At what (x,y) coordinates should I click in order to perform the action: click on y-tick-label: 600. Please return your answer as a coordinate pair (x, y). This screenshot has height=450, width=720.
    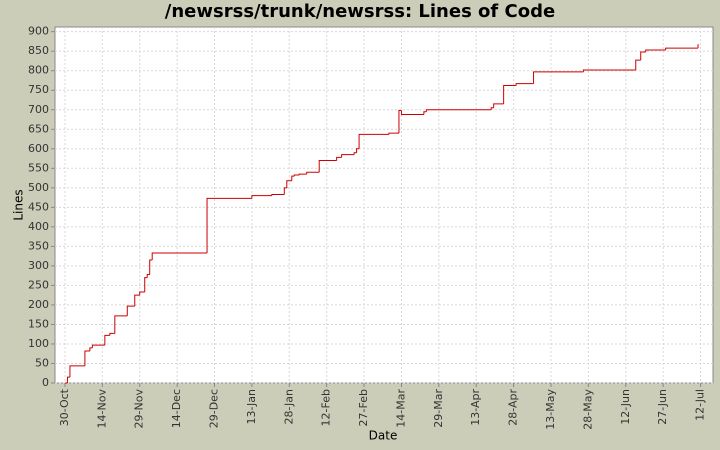
    Looking at the image, I should click on (38, 148).